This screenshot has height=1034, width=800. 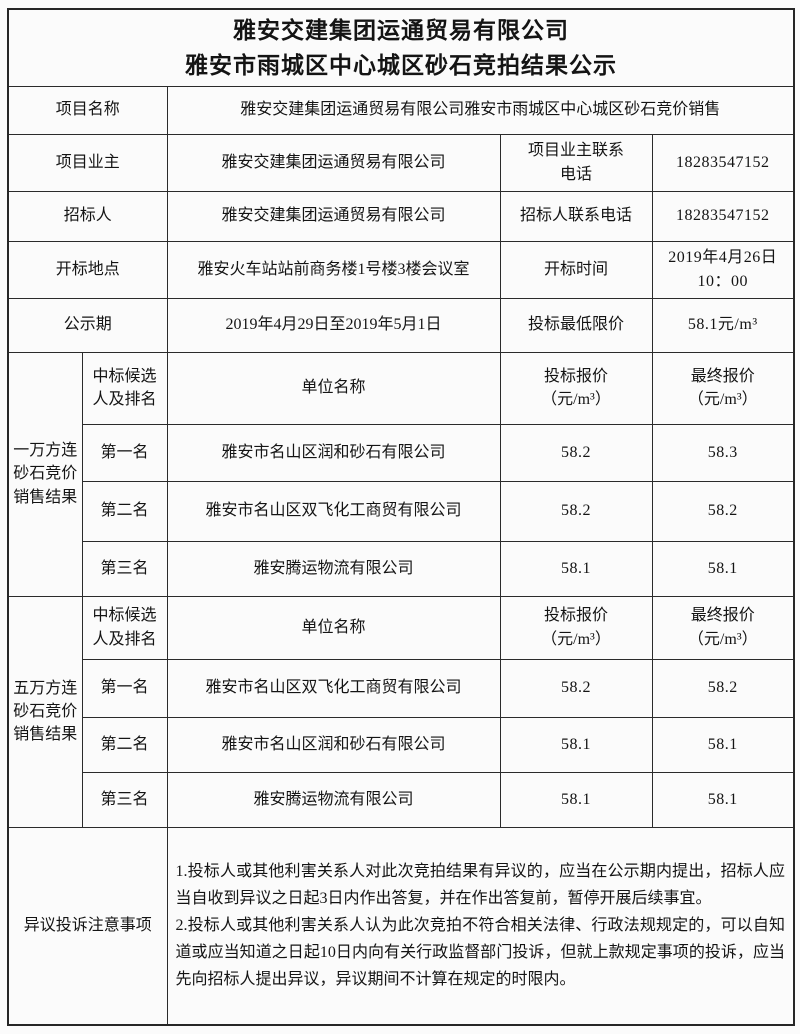 What do you see at coordinates (124, 627) in the screenshot?
I see `group2-header-rank: 中标候选 人及排名` at bounding box center [124, 627].